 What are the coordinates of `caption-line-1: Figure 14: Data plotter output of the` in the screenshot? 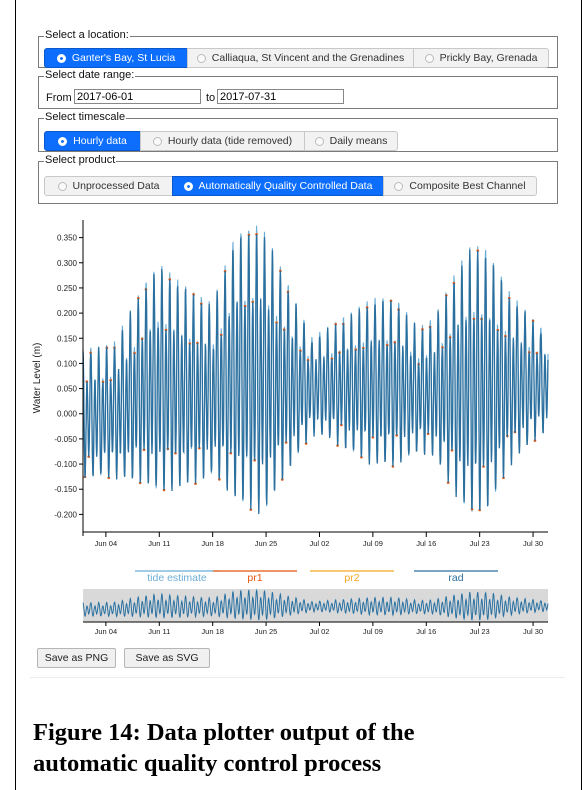 It's located at (224, 732).